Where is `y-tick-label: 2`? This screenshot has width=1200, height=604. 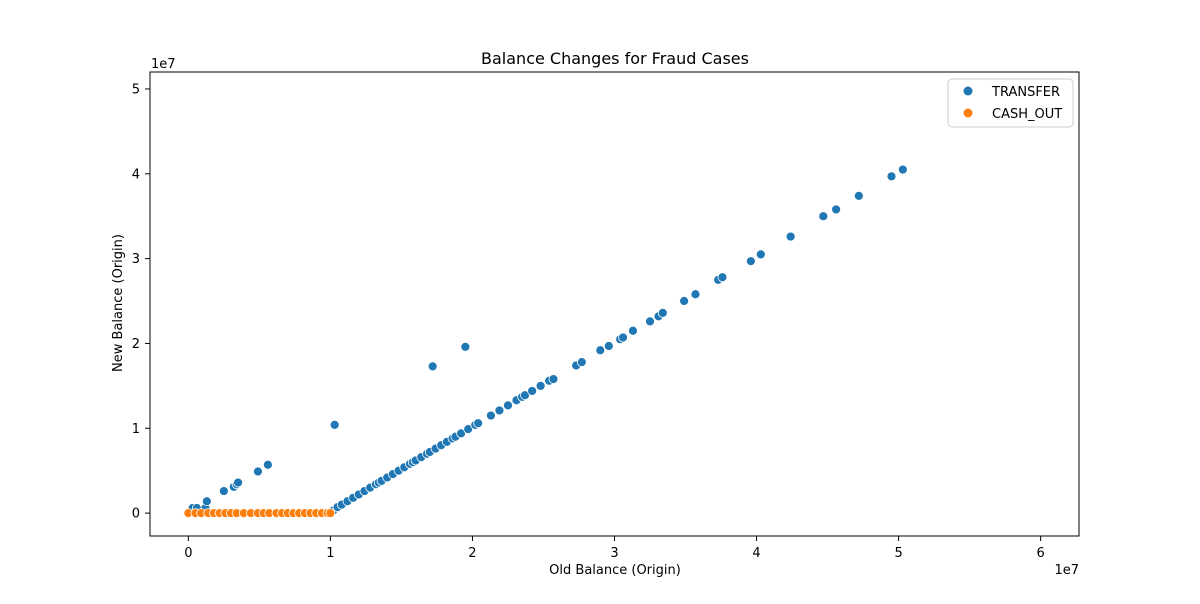
y-tick-label: 2 is located at coordinates (136, 344).